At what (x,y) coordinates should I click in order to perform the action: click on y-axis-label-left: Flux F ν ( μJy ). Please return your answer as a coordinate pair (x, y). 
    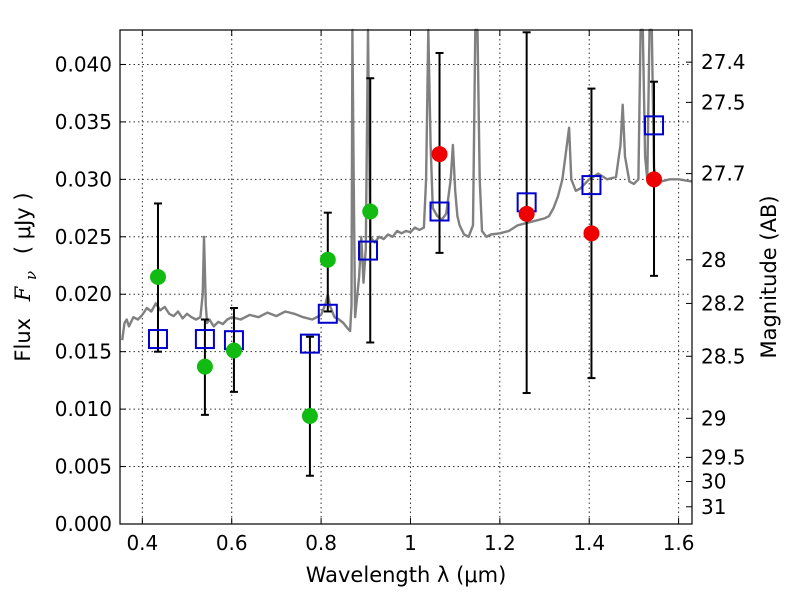
    Looking at the image, I should click on (26, 276).